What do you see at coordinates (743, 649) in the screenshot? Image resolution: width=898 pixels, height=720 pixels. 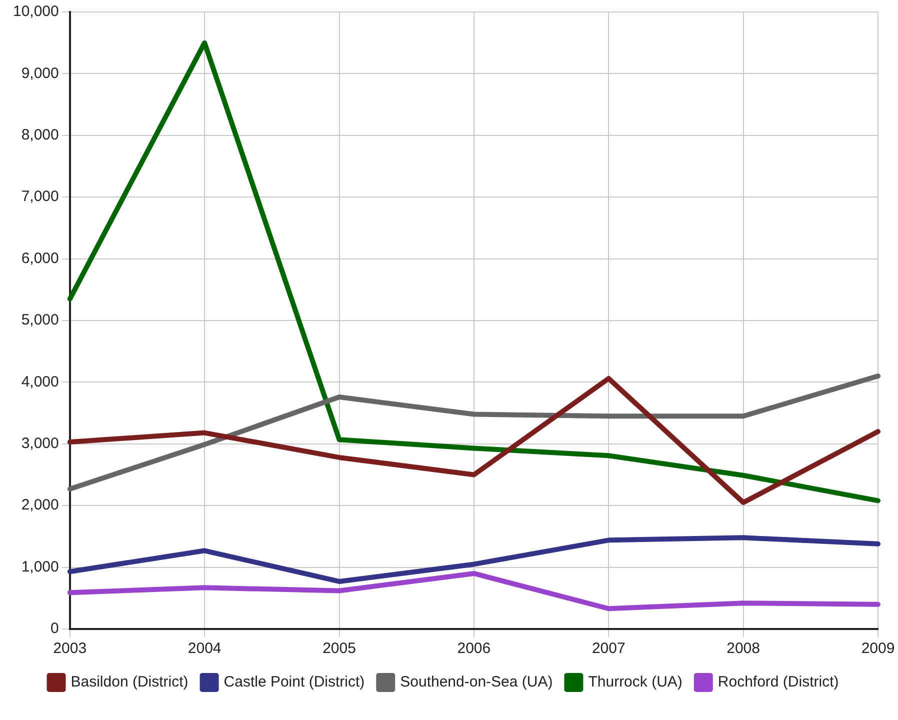 I see `x-tick-label: 2008` at bounding box center [743, 649].